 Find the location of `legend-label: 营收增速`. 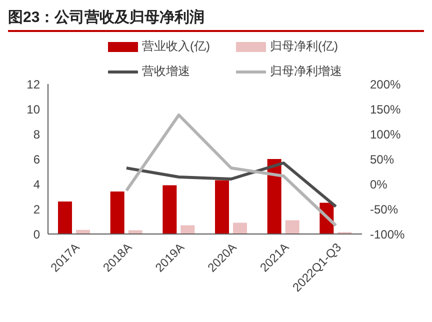

legend-label: 营收增速 is located at coordinates (166, 71).